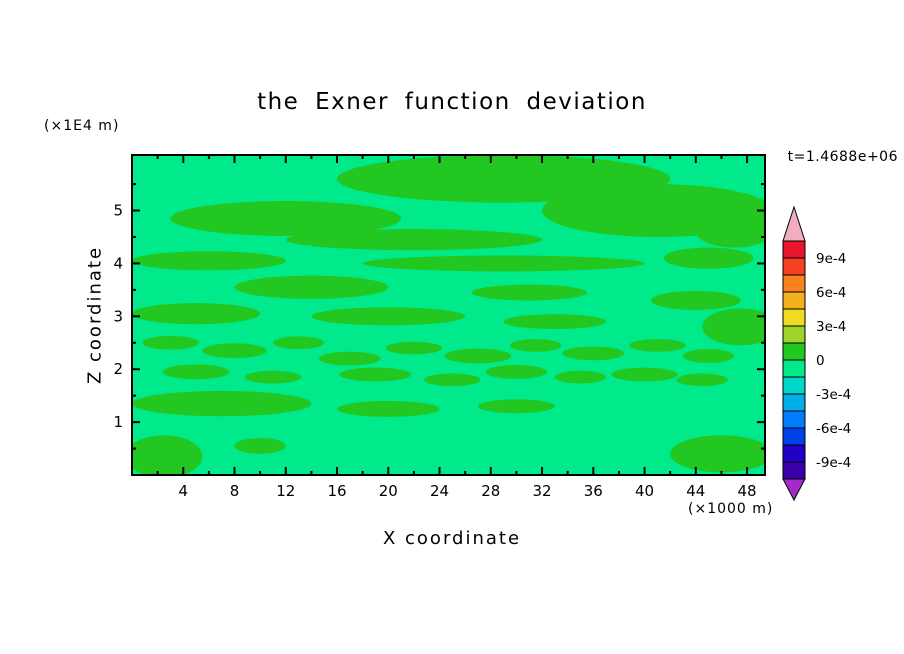  What do you see at coordinates (336, 491) in the screenshot?
I see `svg-text: 16` at bounding box center [336, 491].